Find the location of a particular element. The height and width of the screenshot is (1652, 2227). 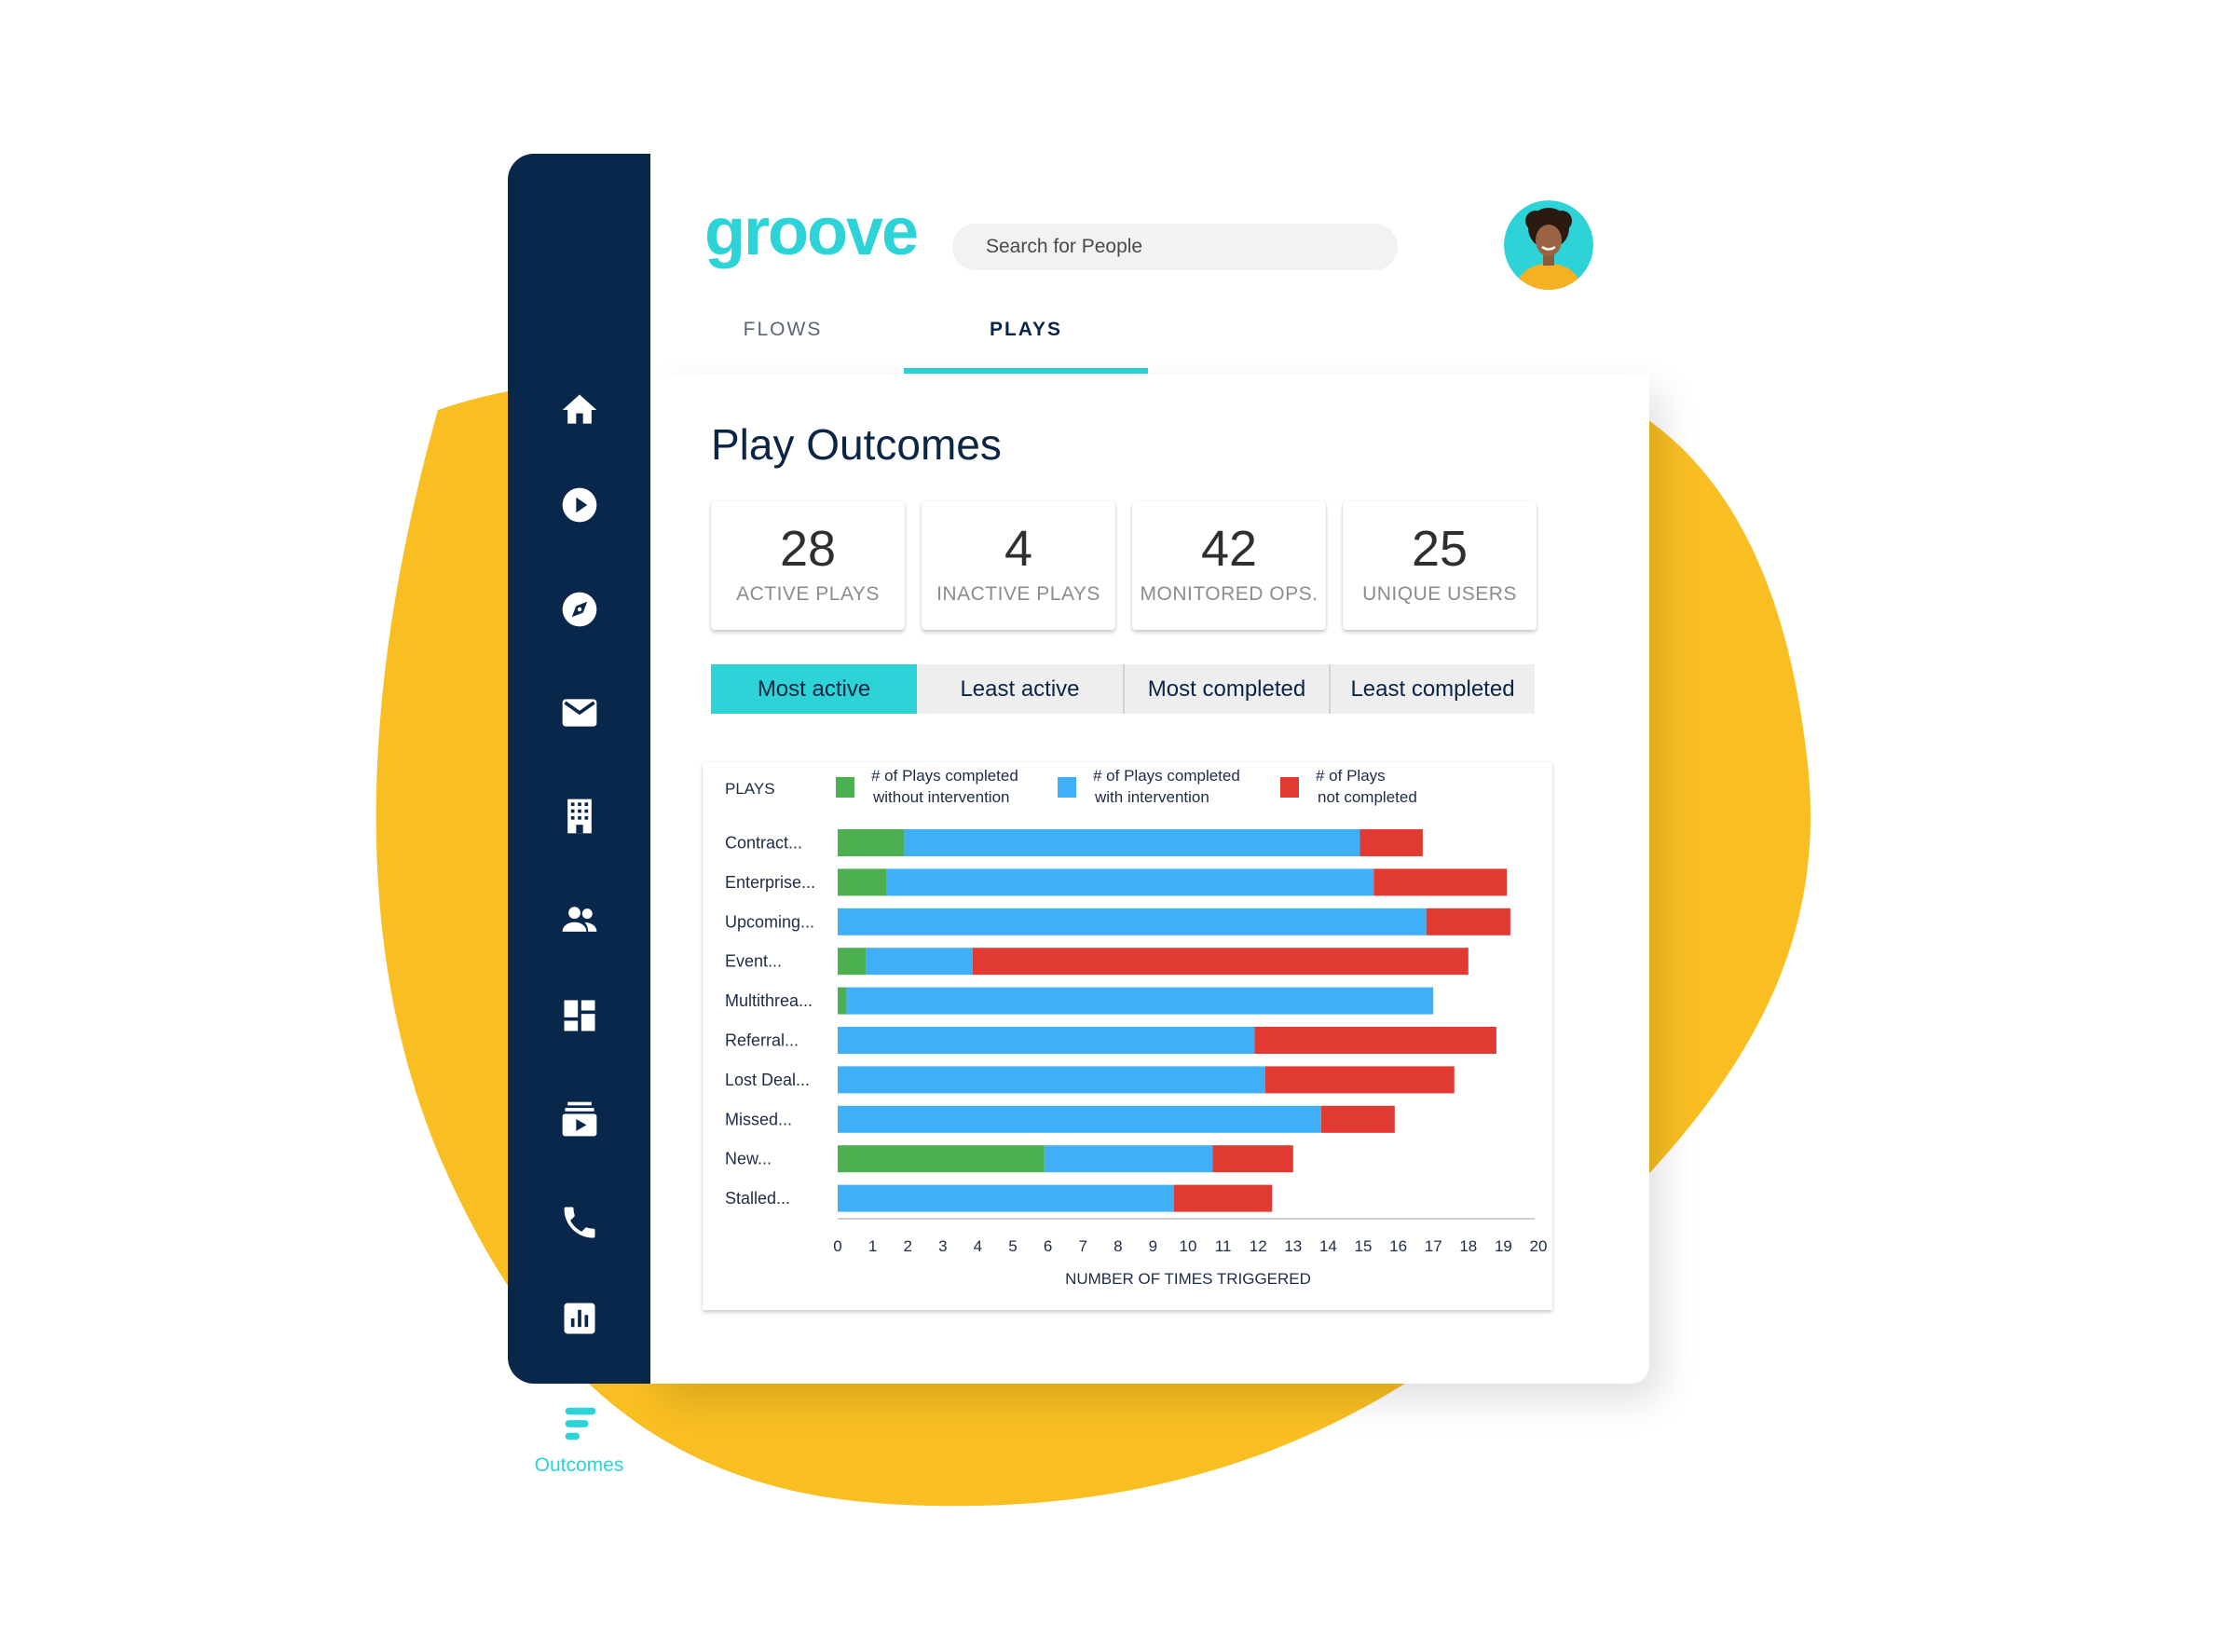

people-icon is located at coordinates (579, 919).